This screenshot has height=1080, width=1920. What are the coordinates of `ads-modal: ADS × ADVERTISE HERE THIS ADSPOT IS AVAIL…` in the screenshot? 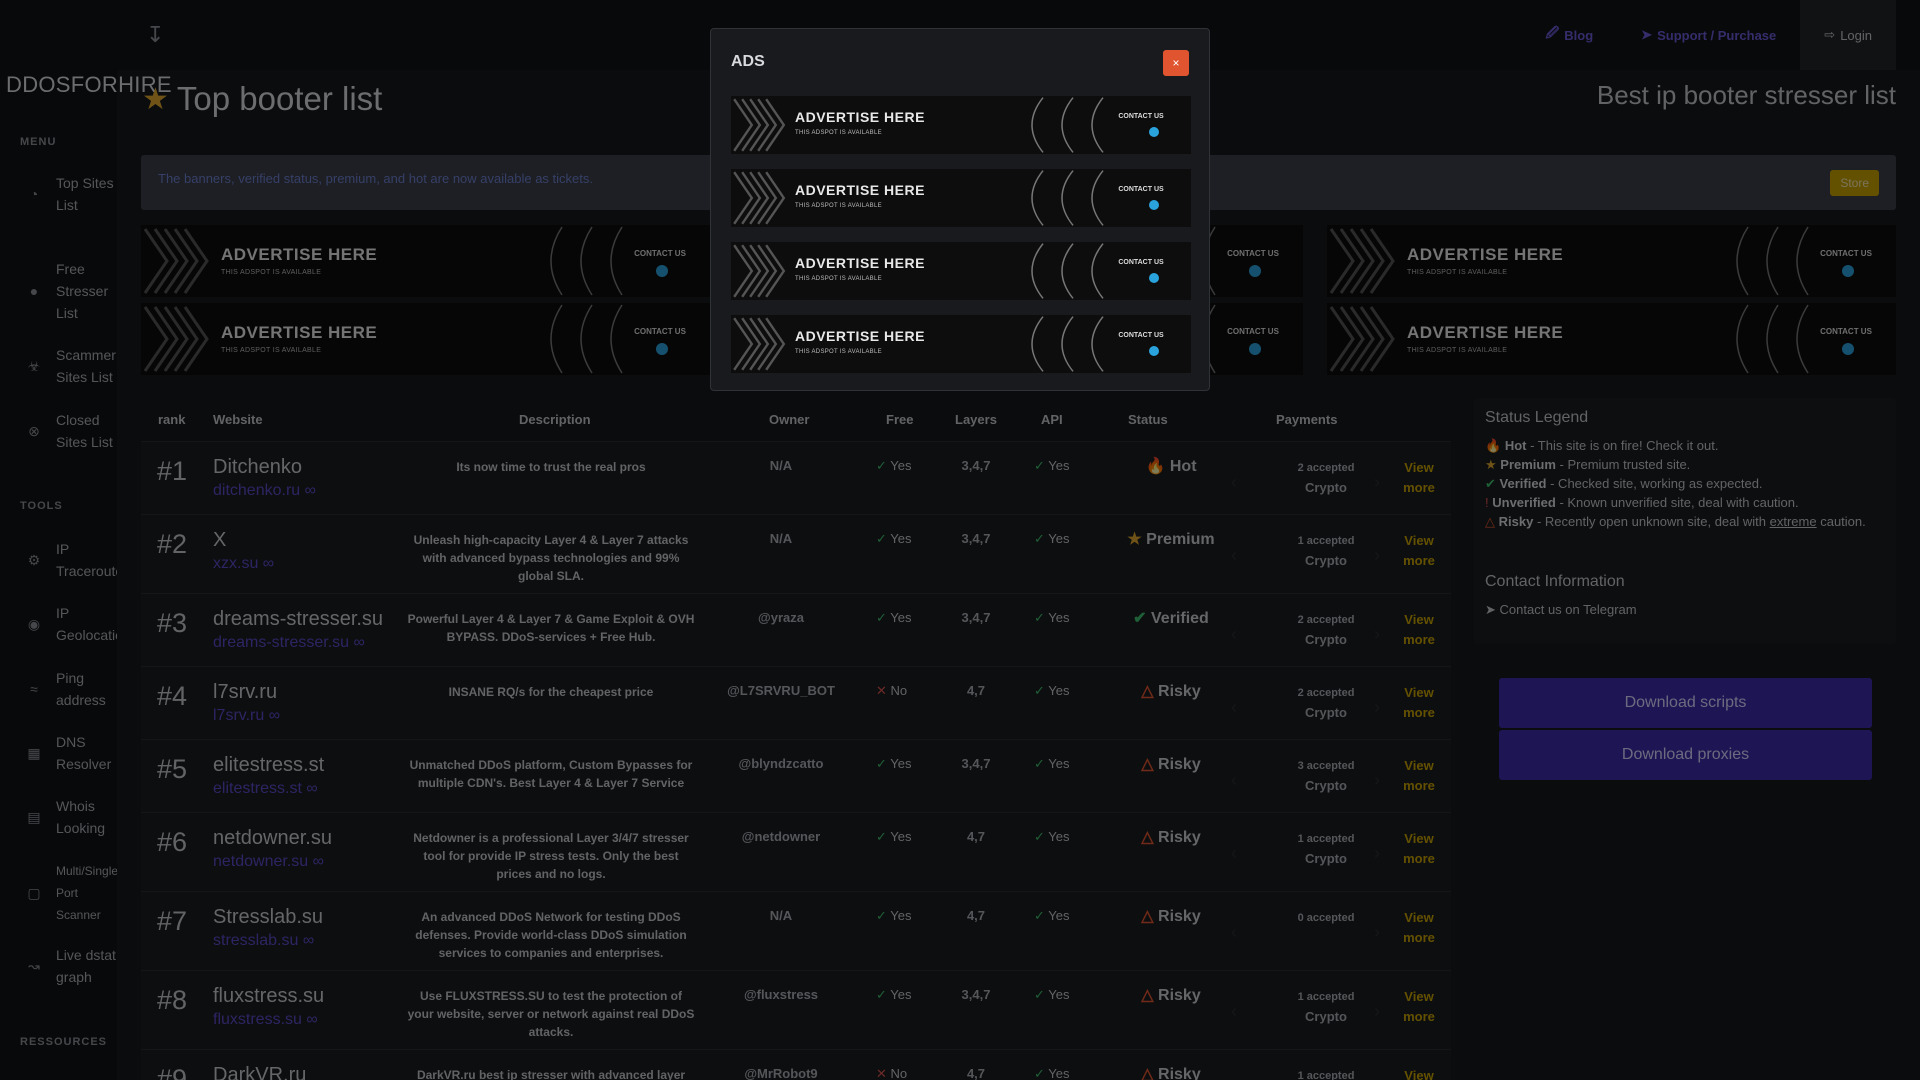 It's located at (960, 209).